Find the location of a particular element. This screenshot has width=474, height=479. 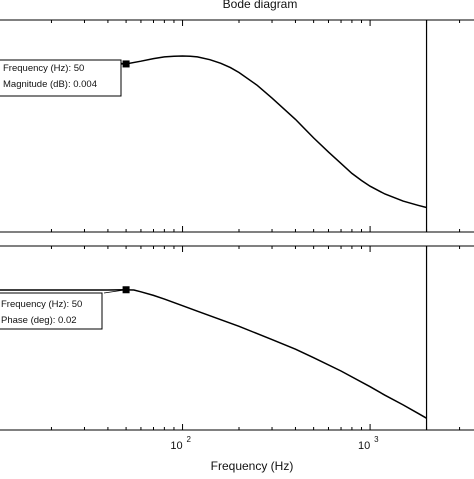

x-tick-label-exponent: 3 is located at coordinates (376, 439).